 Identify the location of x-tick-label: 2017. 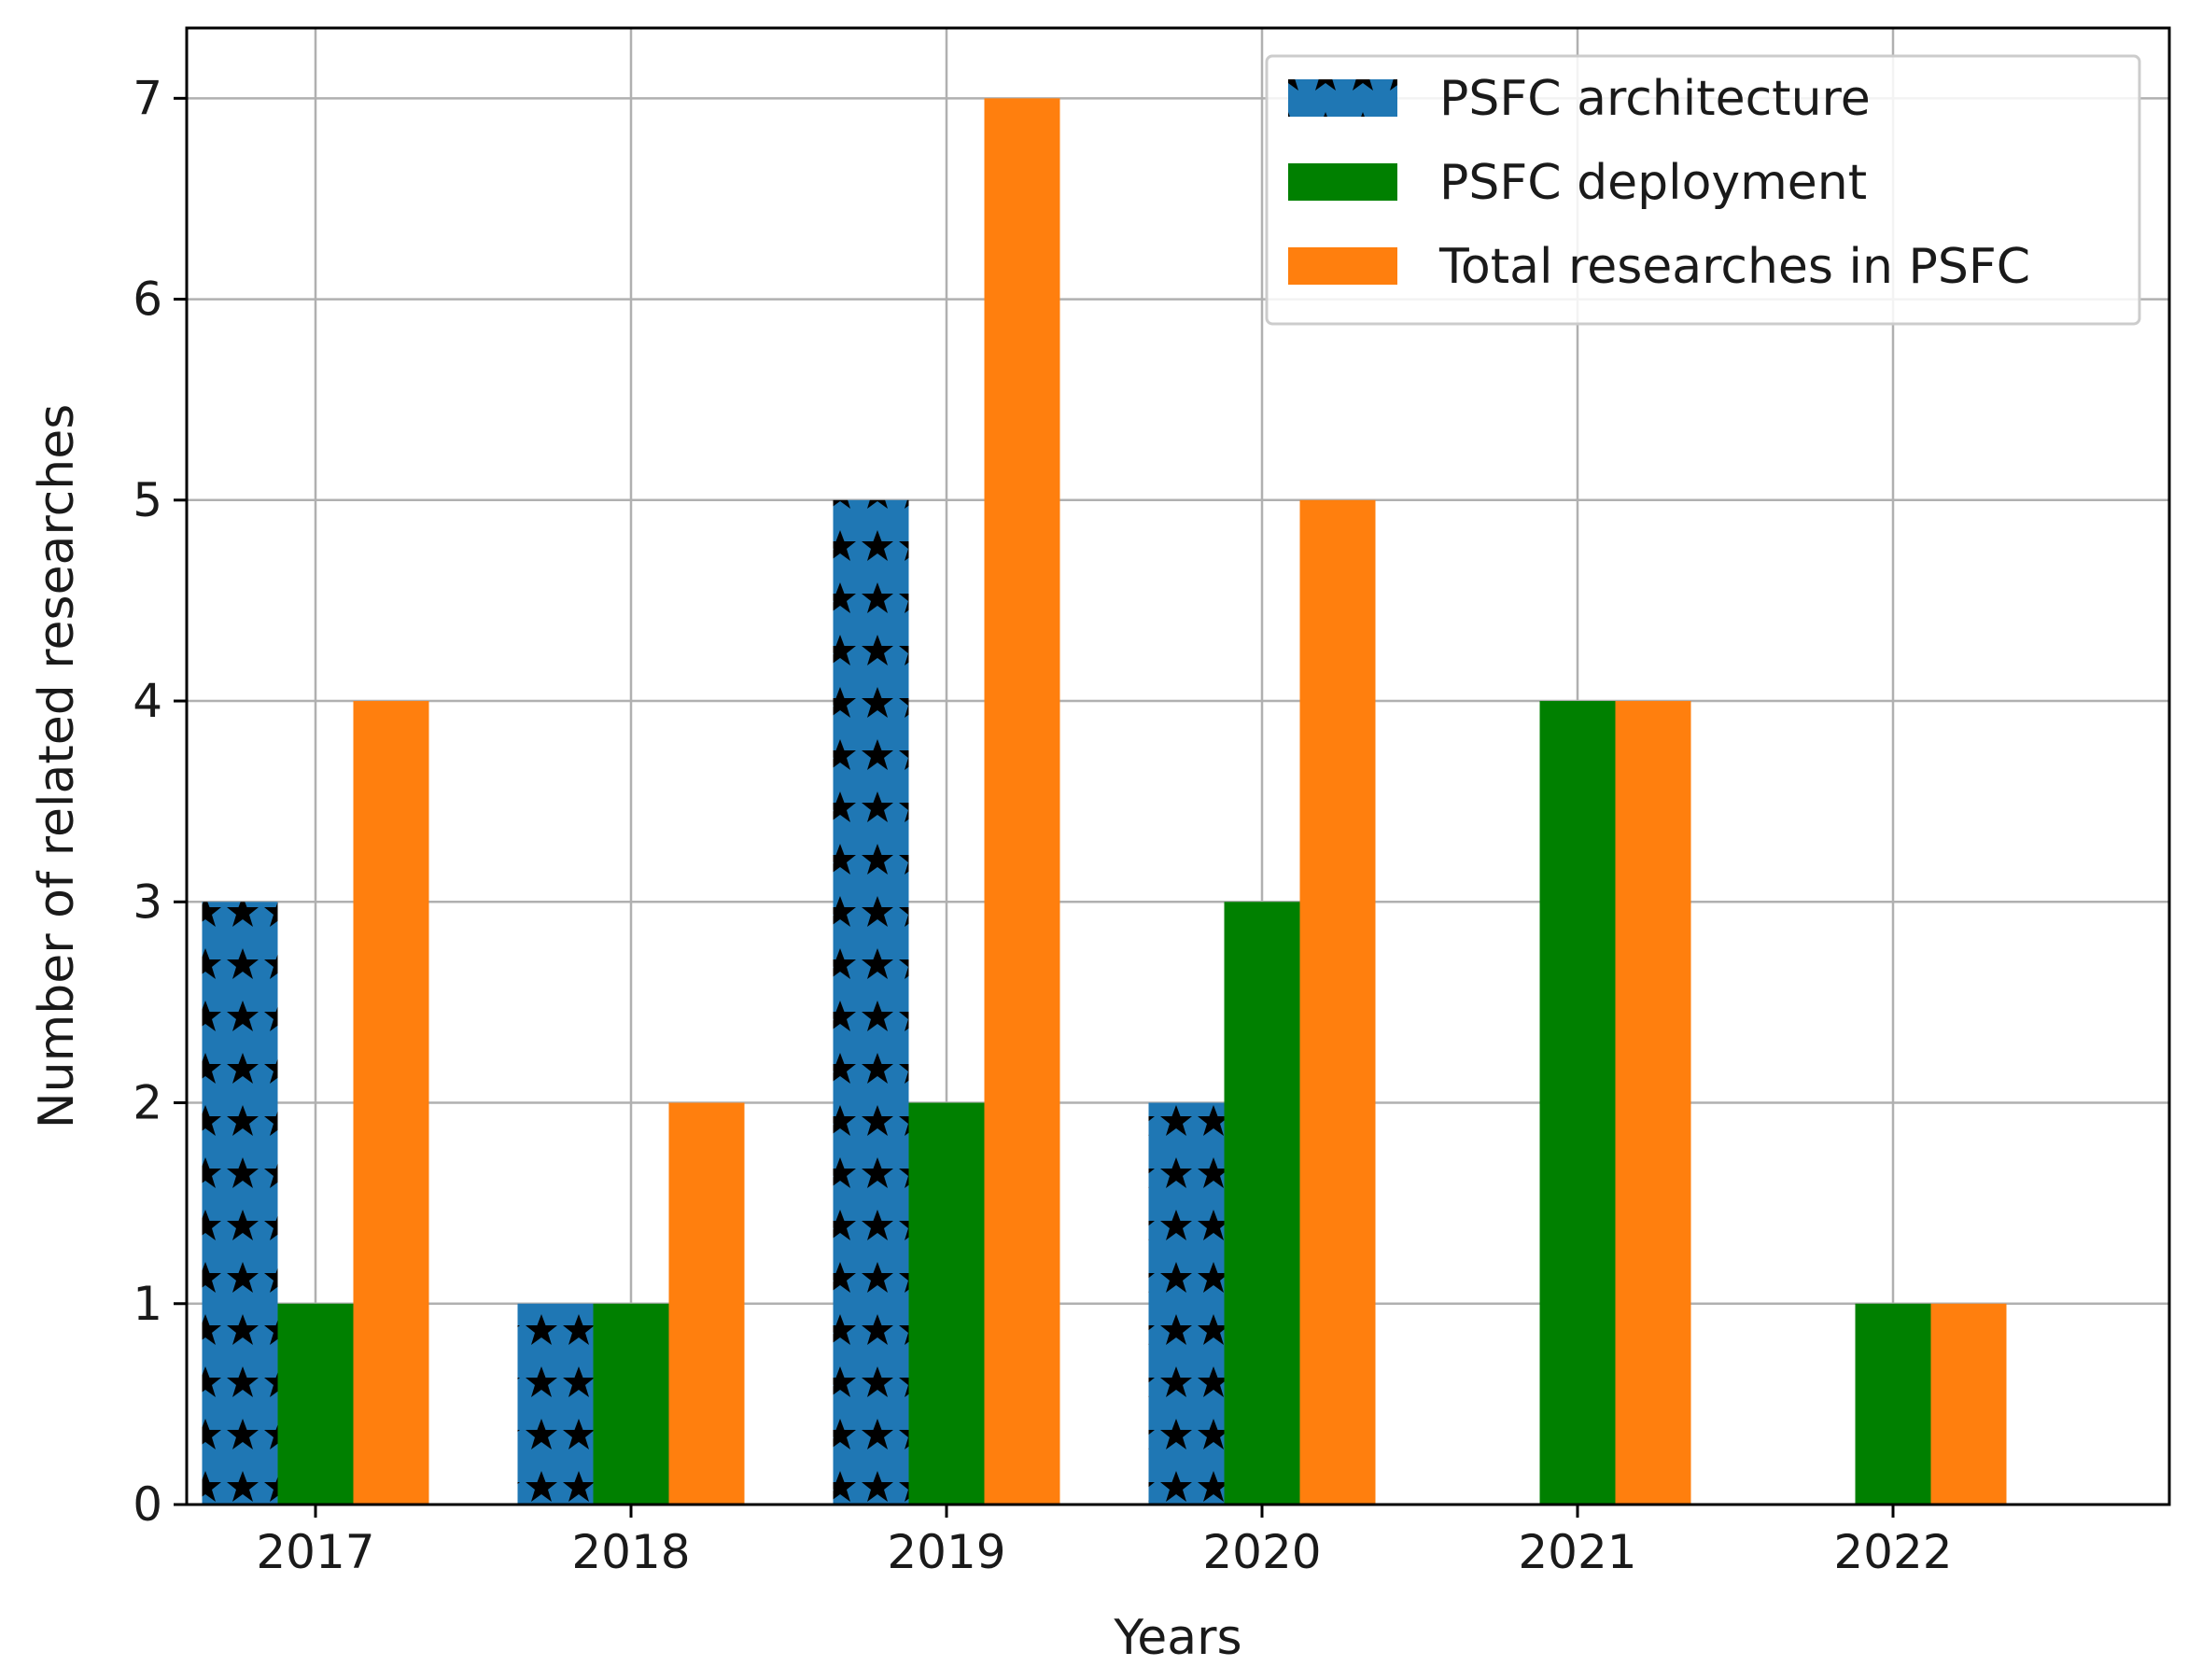
(315, 1552).